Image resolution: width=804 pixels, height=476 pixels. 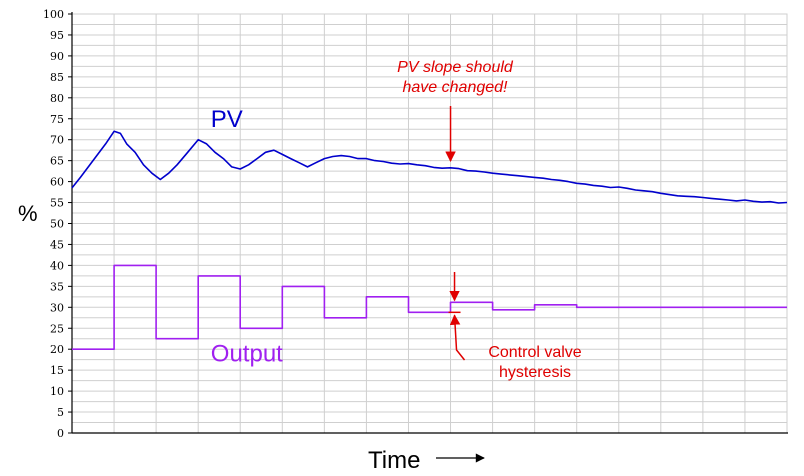 What do you see at coordinates (57, 203) in the screenshot?
I see `y-tick-label: 55` at bounding box center [57, 203].